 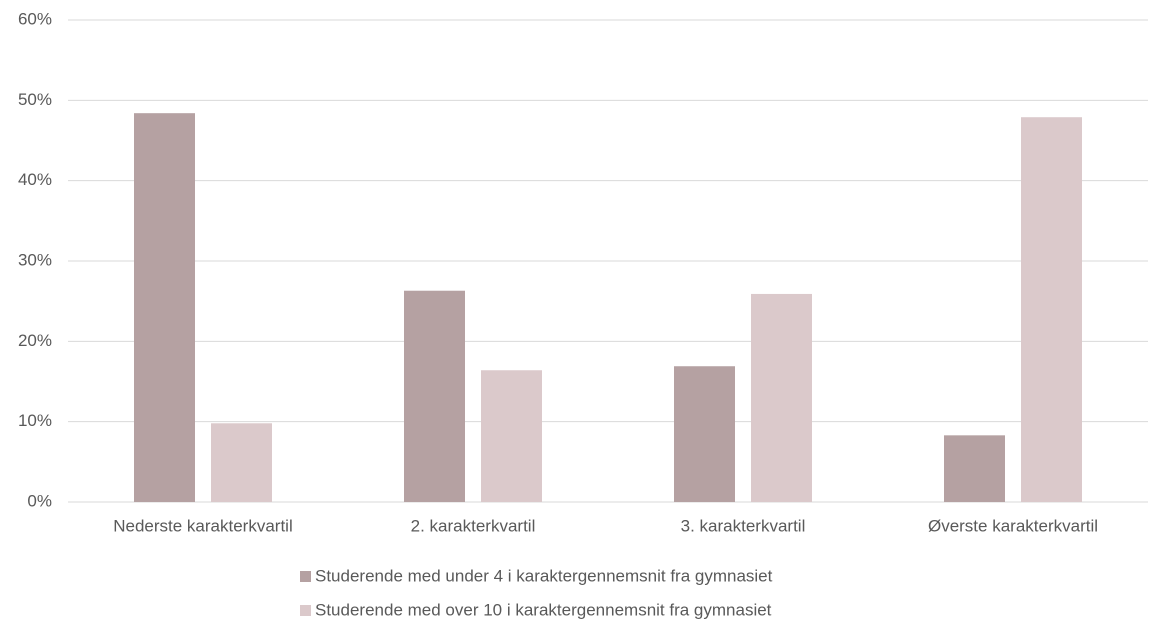 I want to click on y-tick-label: 10%, so click(x=35, y=420).